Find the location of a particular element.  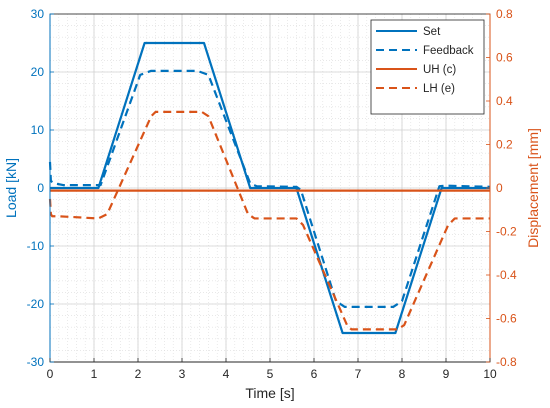

x-tick-label: 2 is located at coordinates (138, 374).